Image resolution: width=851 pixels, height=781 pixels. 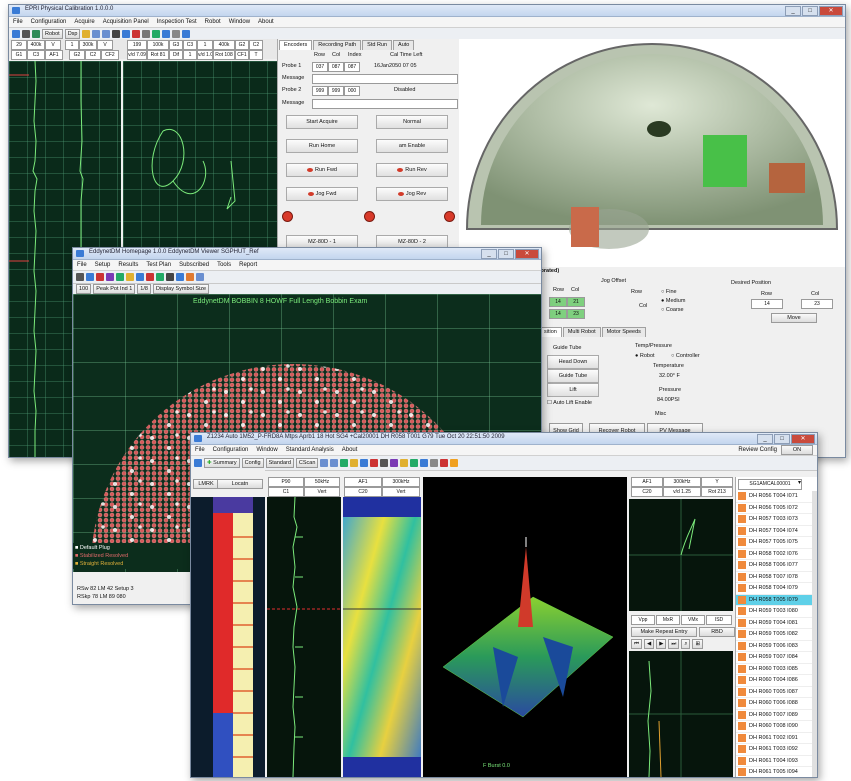 What do you see at coordinates (774, 761) in the screenshot?
I see `list-item: DH R061 T004 I093` at bounding box center [774, 761].